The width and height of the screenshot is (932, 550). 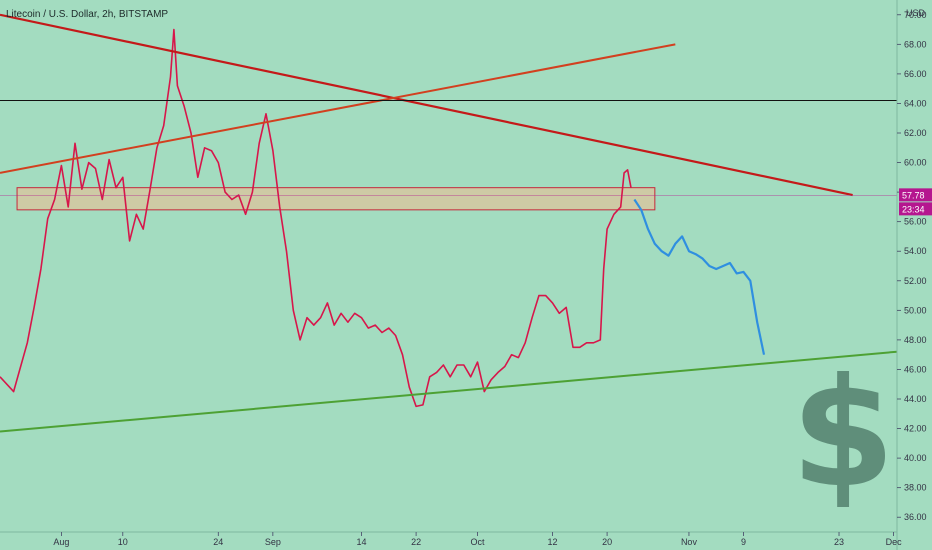 What do you see at coordinates (553, 542) in the screenshot?
I see `x-tick-label-7: 12` at bounding box center [553, 542].